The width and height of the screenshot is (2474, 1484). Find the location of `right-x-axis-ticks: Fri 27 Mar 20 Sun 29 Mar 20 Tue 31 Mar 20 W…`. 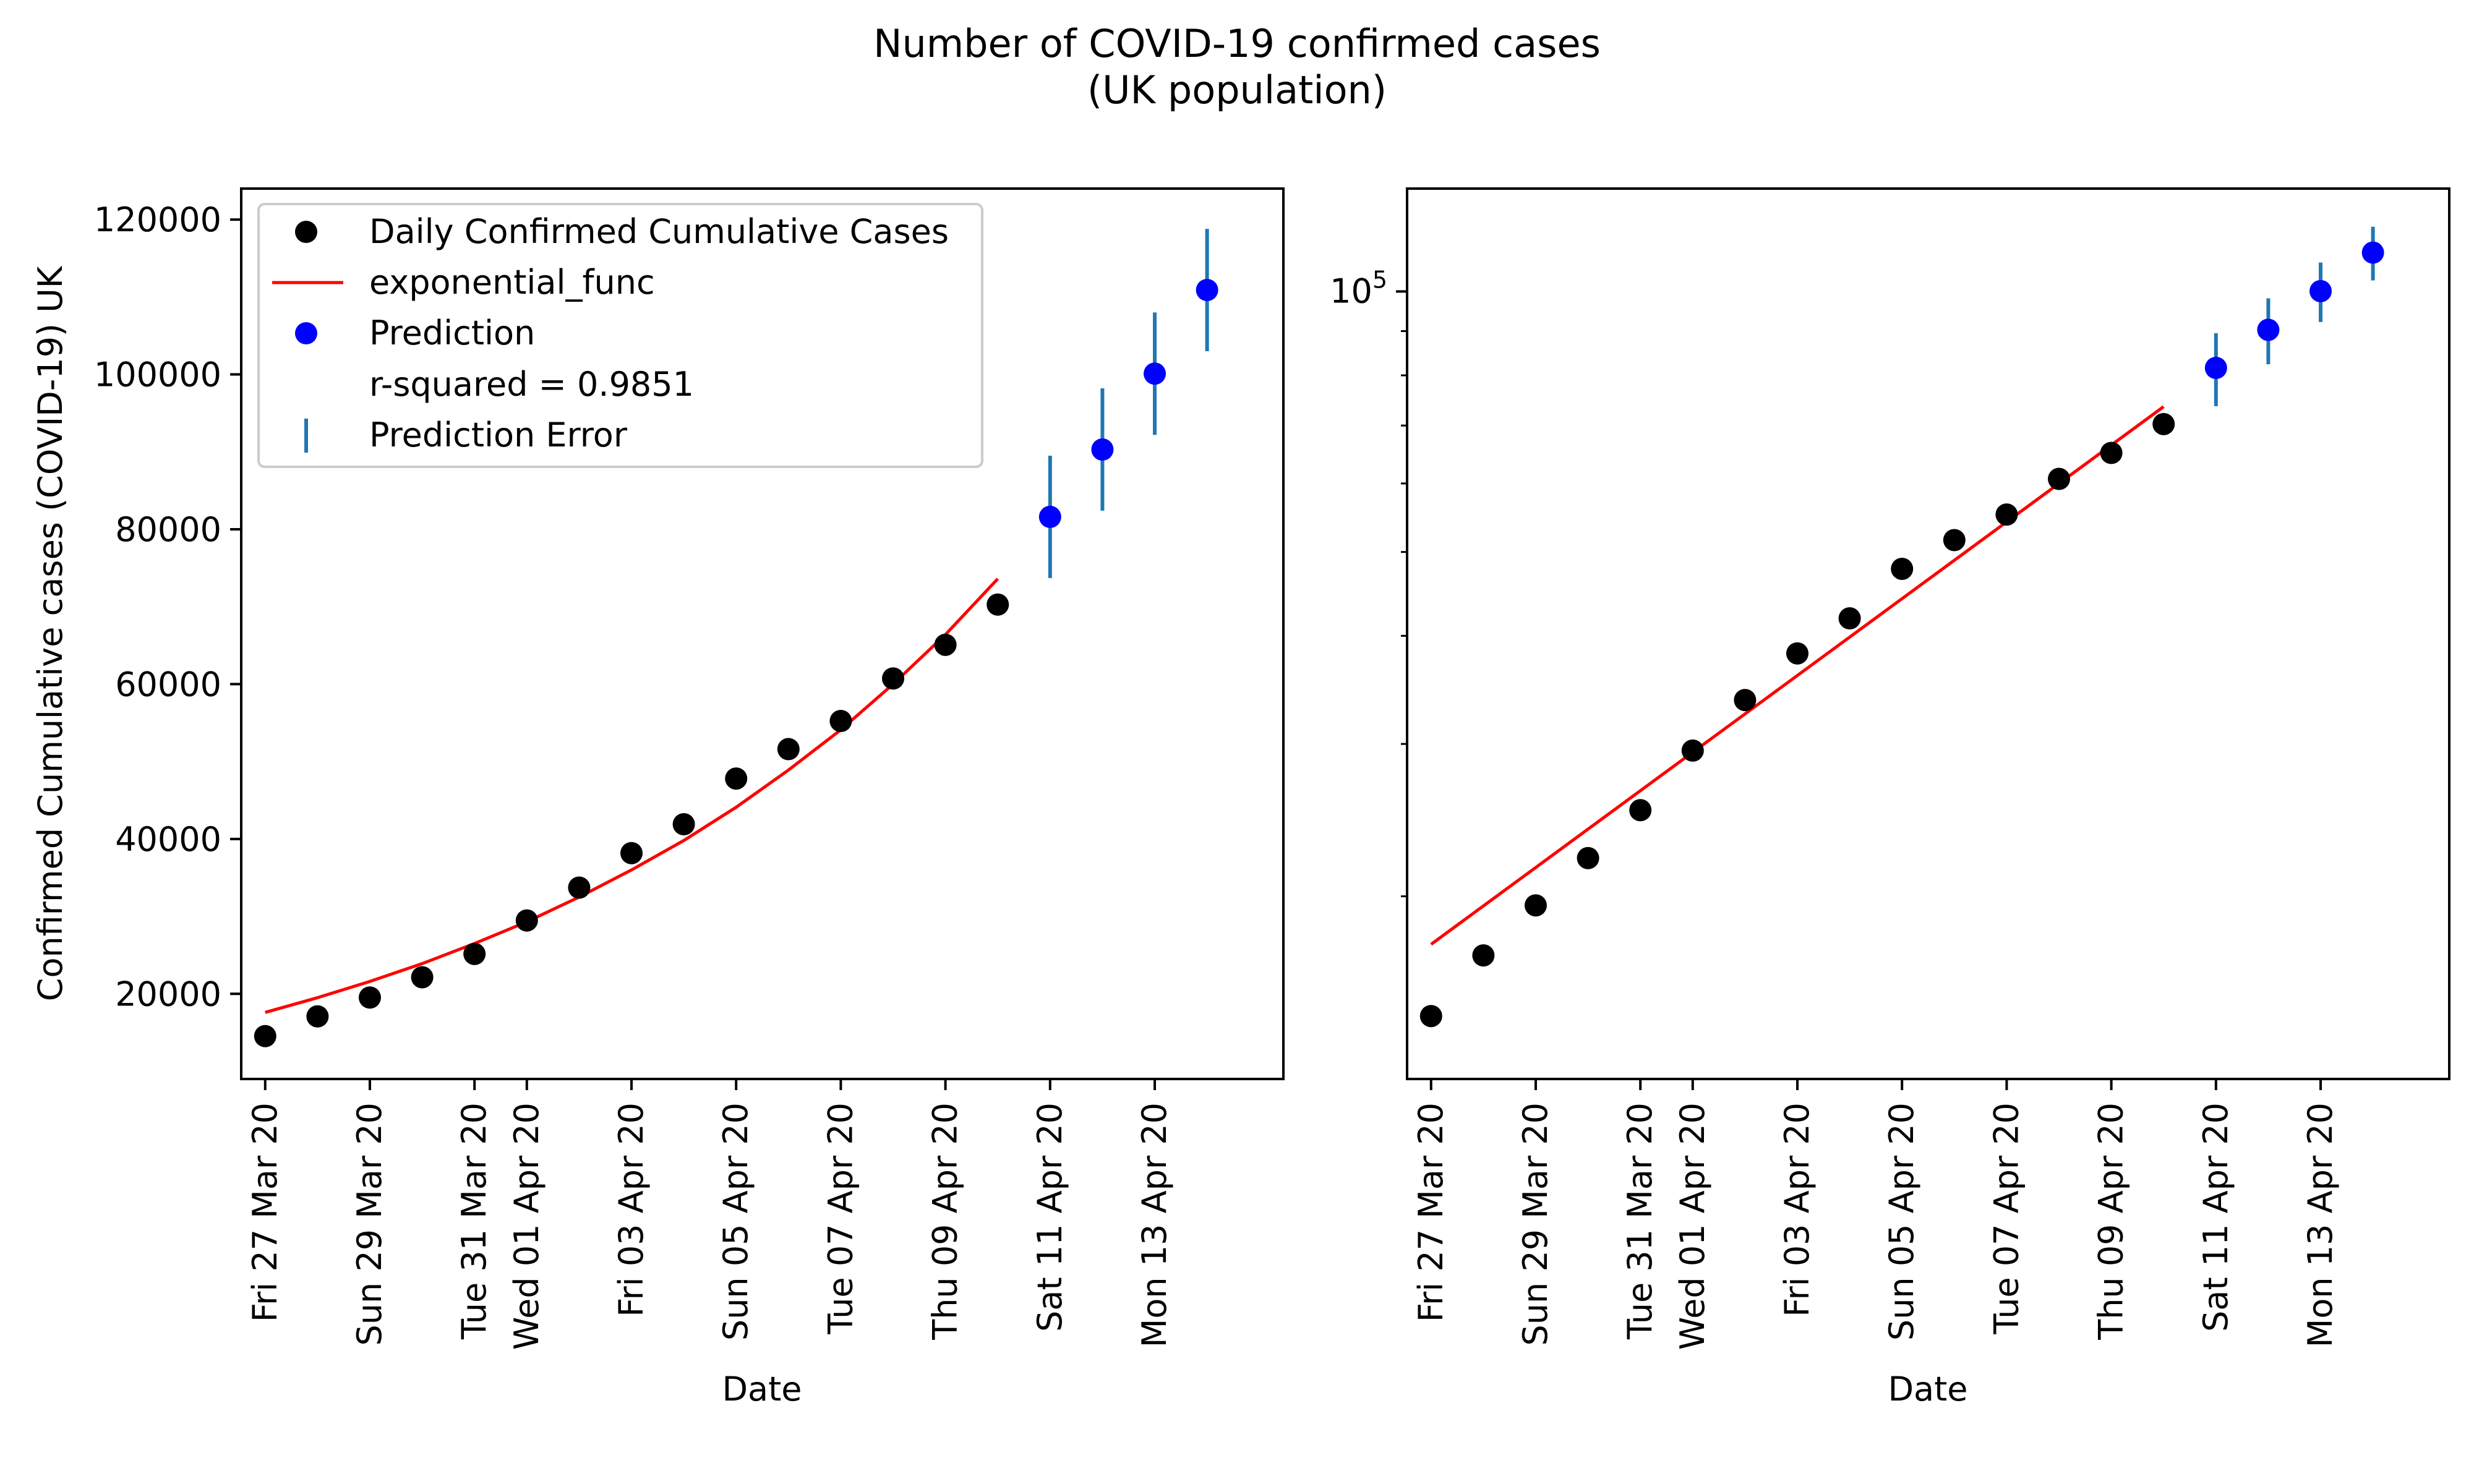

right-x-axis-ticks: Fri 27 Mar 20 Sun 29 Mar 20 Tue 31 Mar 20 W… is located at coordinates (1875, 1214).